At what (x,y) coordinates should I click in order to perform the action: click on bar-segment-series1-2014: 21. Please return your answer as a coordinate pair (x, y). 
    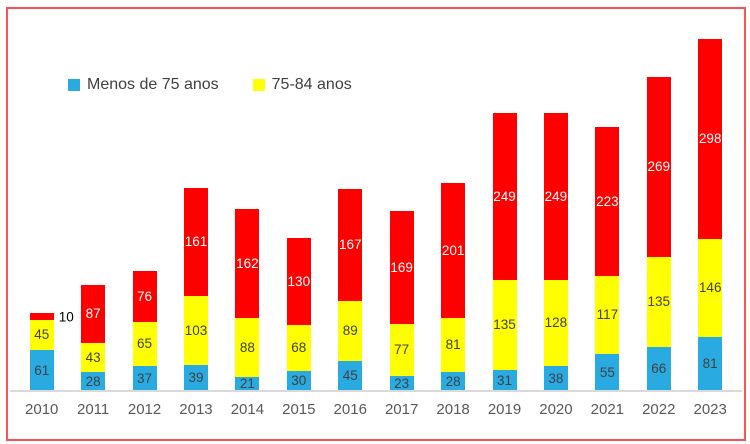
    Looking at the image, I should click on (247, 384).